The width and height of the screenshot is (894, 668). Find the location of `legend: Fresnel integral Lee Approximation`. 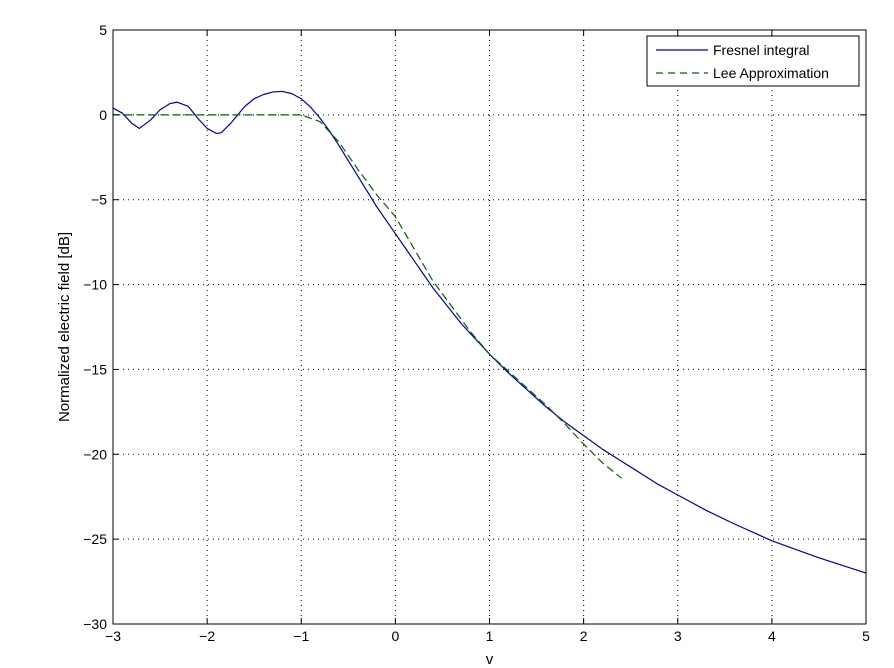

legend: Fresnel integral Lee Approximation is located at coordinates (753, 61).